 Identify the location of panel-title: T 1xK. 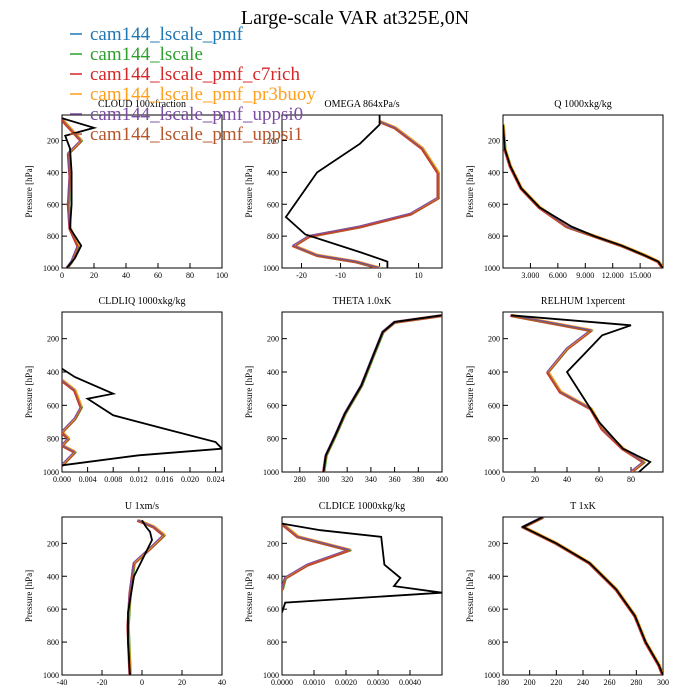
(583, 506).